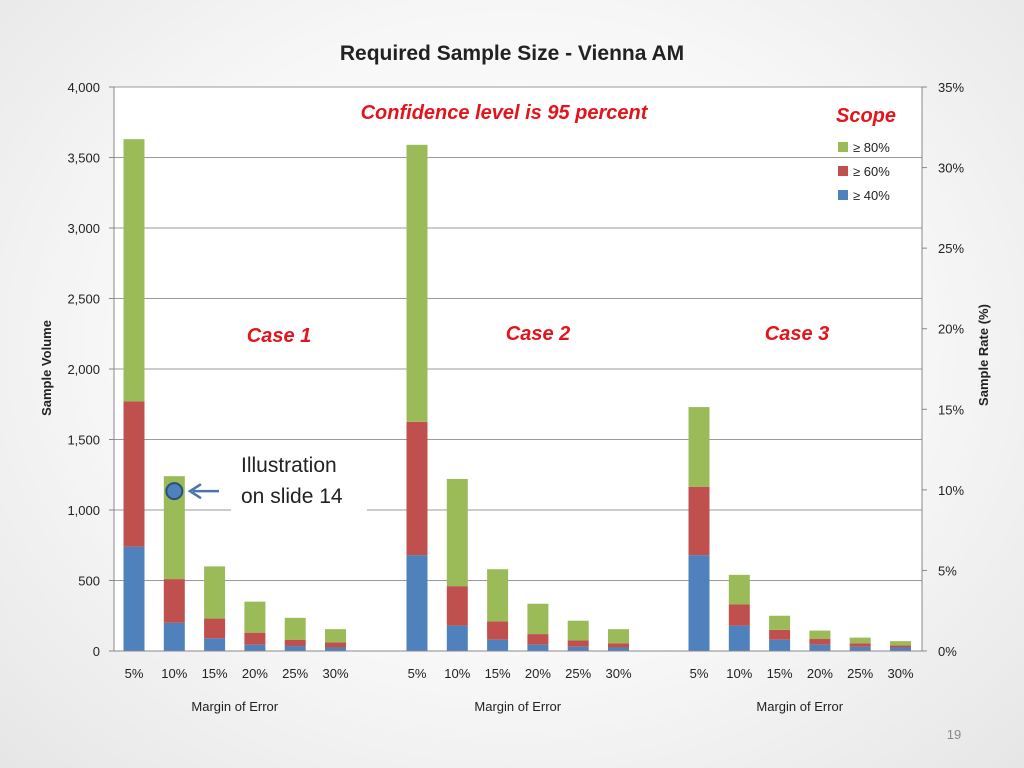  What do you see at coordinates (947, 651) in the screenshot?
I see `y2-tick-label: 0%` at bounding box center [947, 651].